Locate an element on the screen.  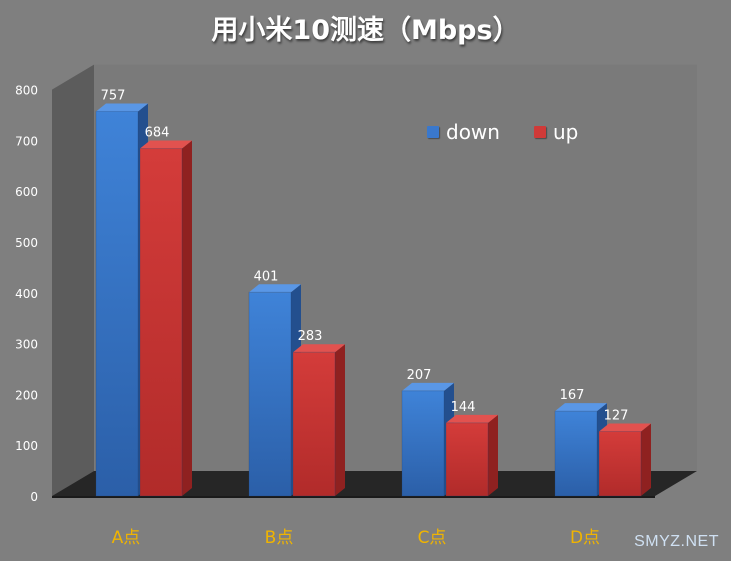
y-tick-label: 200 is located at coordinates (26, 395).